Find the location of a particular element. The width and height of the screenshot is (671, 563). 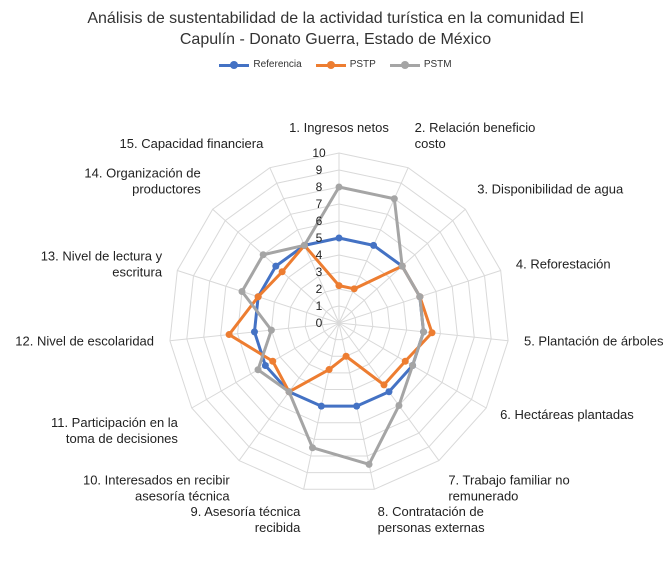

tick-label: 5 is located at coordinates (319, 238).